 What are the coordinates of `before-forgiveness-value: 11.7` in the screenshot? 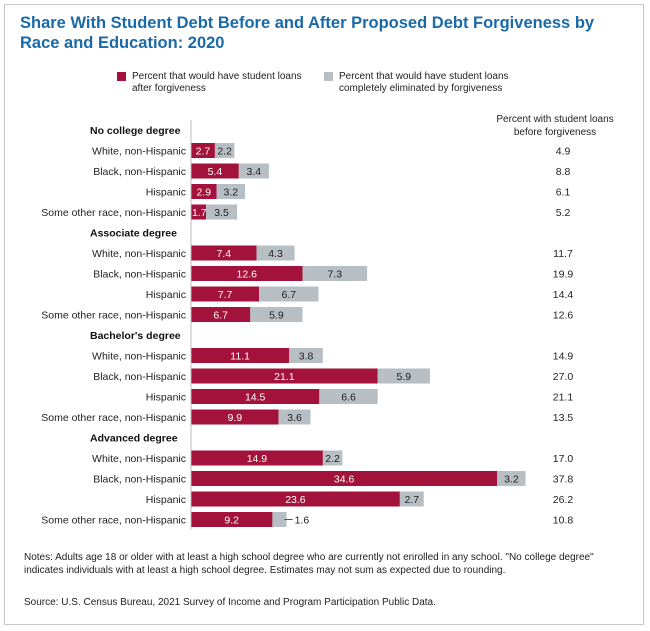 It's located at (563, 254).